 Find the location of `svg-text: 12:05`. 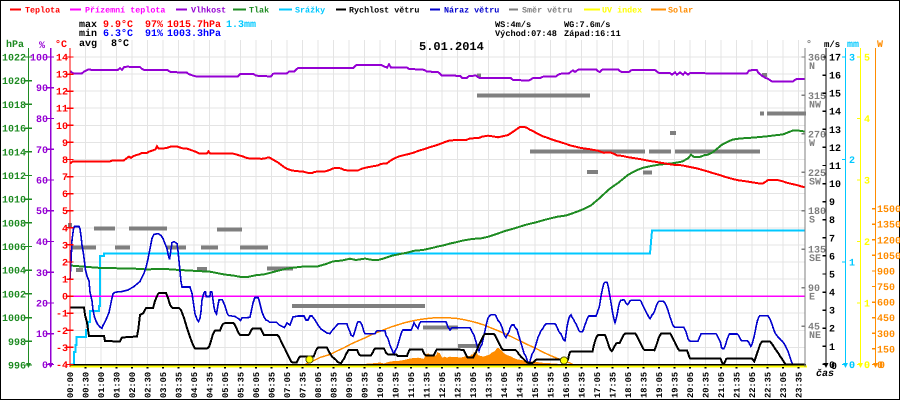

svg-text: 12:05 is located at coordinates (443, 385).